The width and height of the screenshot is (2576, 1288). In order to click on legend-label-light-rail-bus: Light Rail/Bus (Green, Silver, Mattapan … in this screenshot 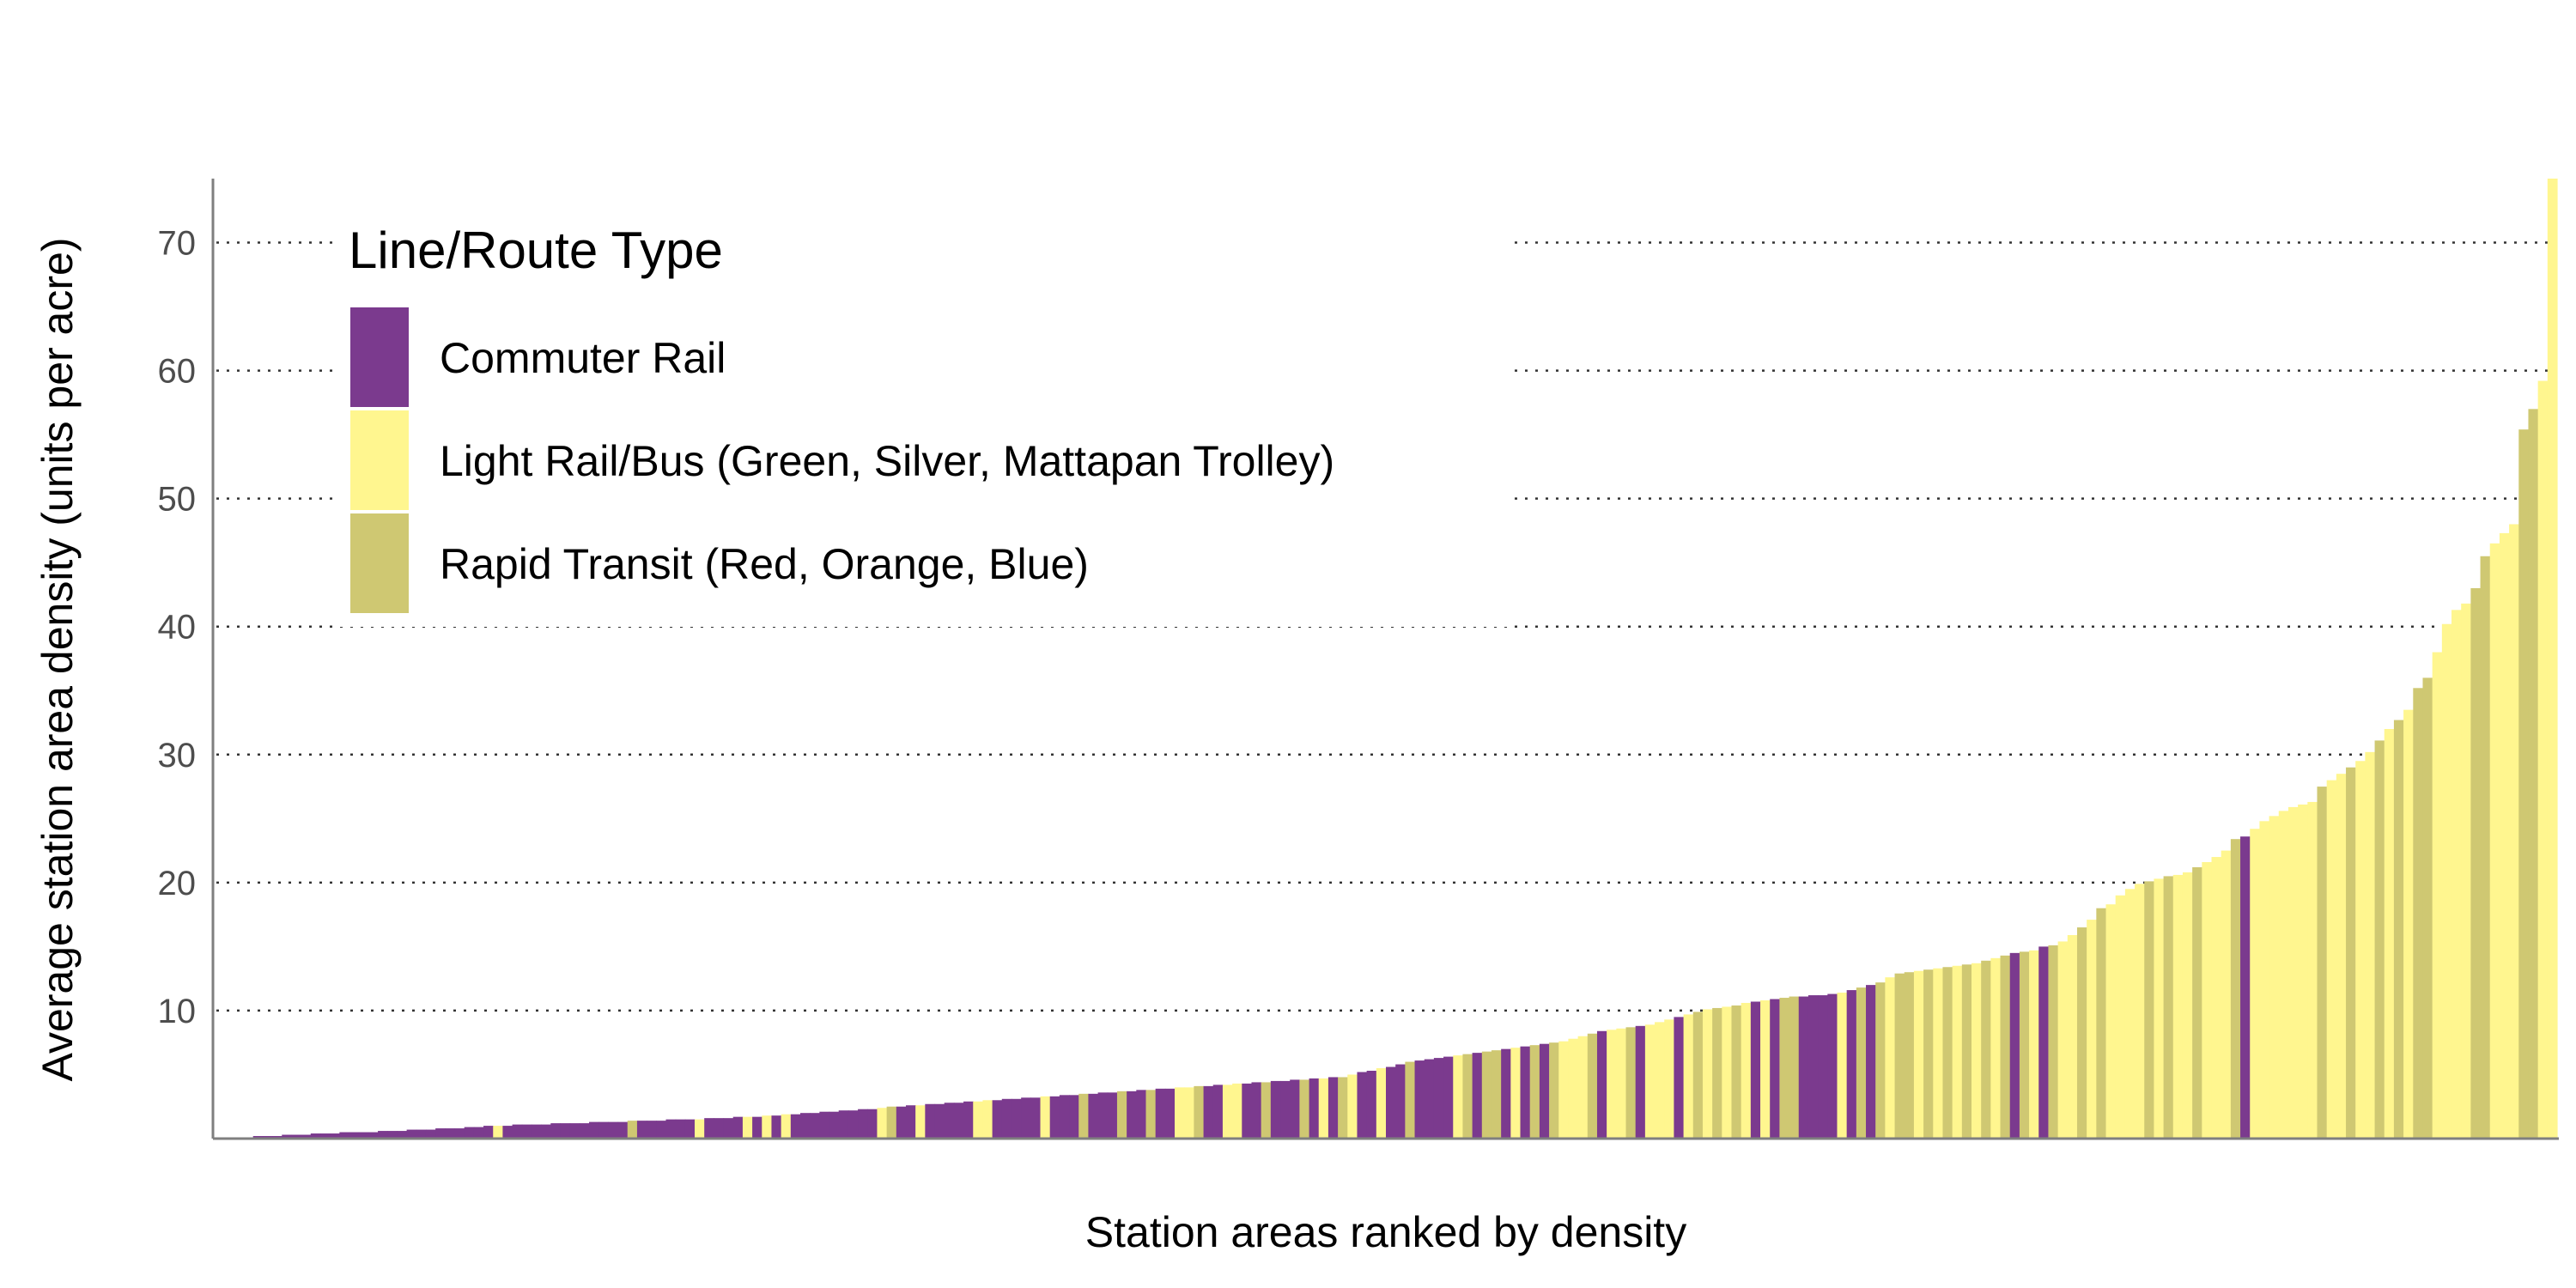, I will do `click(887, 461)`.